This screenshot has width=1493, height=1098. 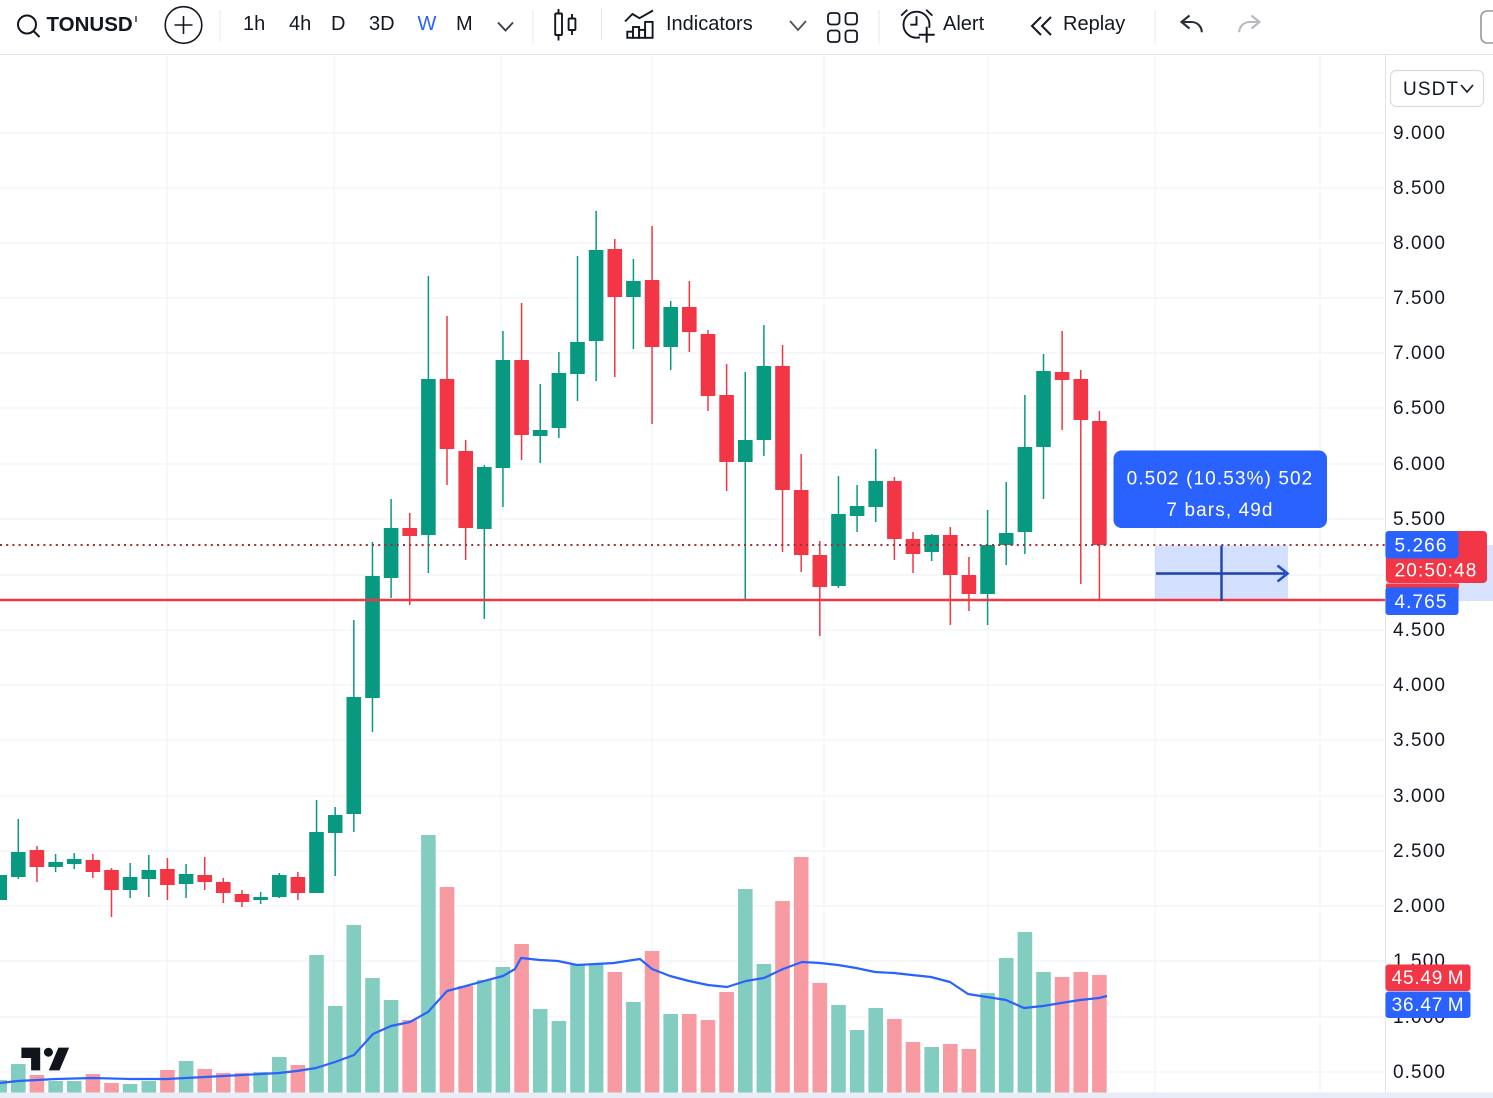 What do you see at coordinates (1419, 796) in the screenshot?
I see `svg-text: 3.000` at bounding box center [1419, 796].